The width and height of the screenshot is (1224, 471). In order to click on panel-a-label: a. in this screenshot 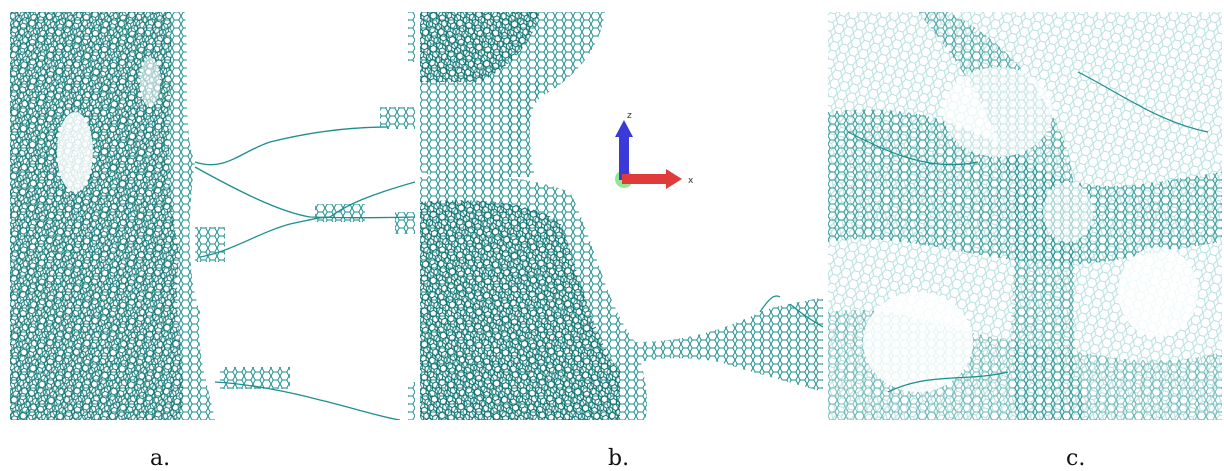, I will do `click(160, 458)`.